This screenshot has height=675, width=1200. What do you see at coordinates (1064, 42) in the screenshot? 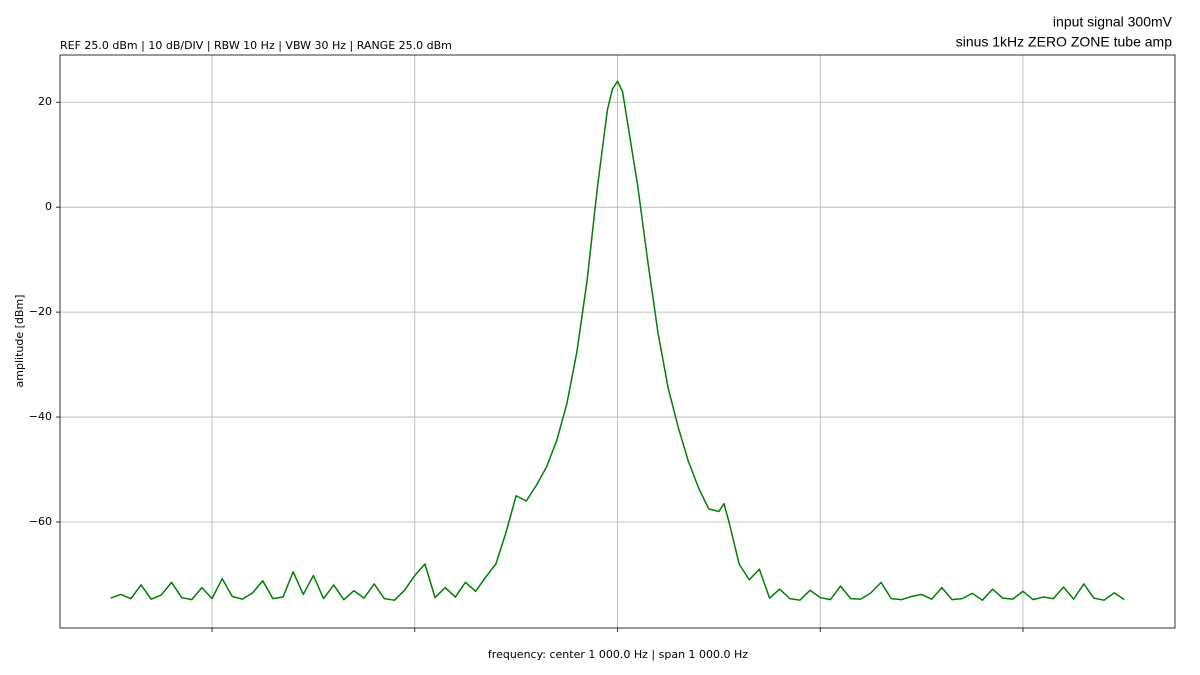
I see `title-line: sinus 1kHz ZERO ZONE tube amp` at bounding box center [1064, 42].